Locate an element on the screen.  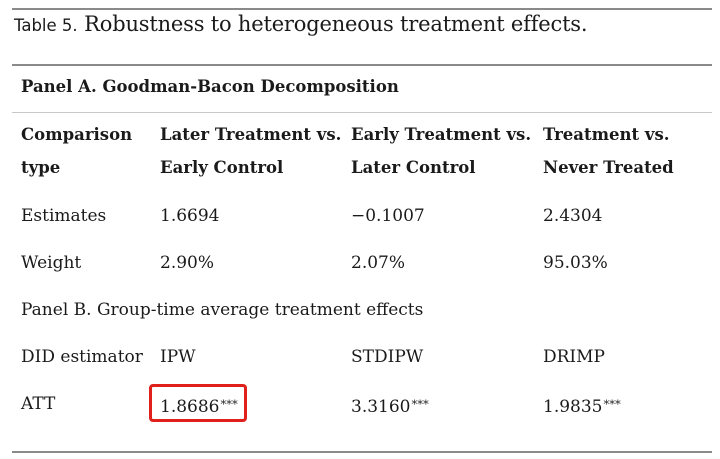
att-stdipw-cell: 3.3160*** is located at coordinates (390, 405).